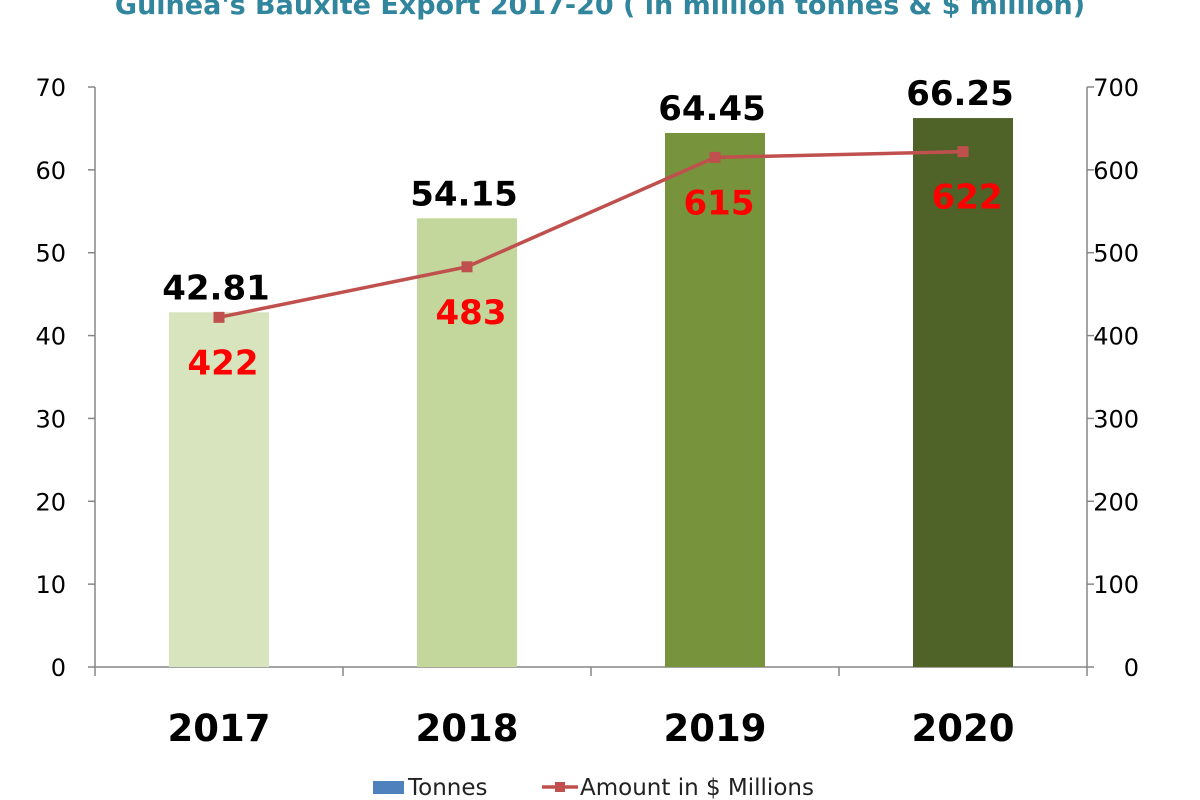  Describe the element at coordinates (50, 419) in the screenshot. I see `left-tick-label: 30` at that location.